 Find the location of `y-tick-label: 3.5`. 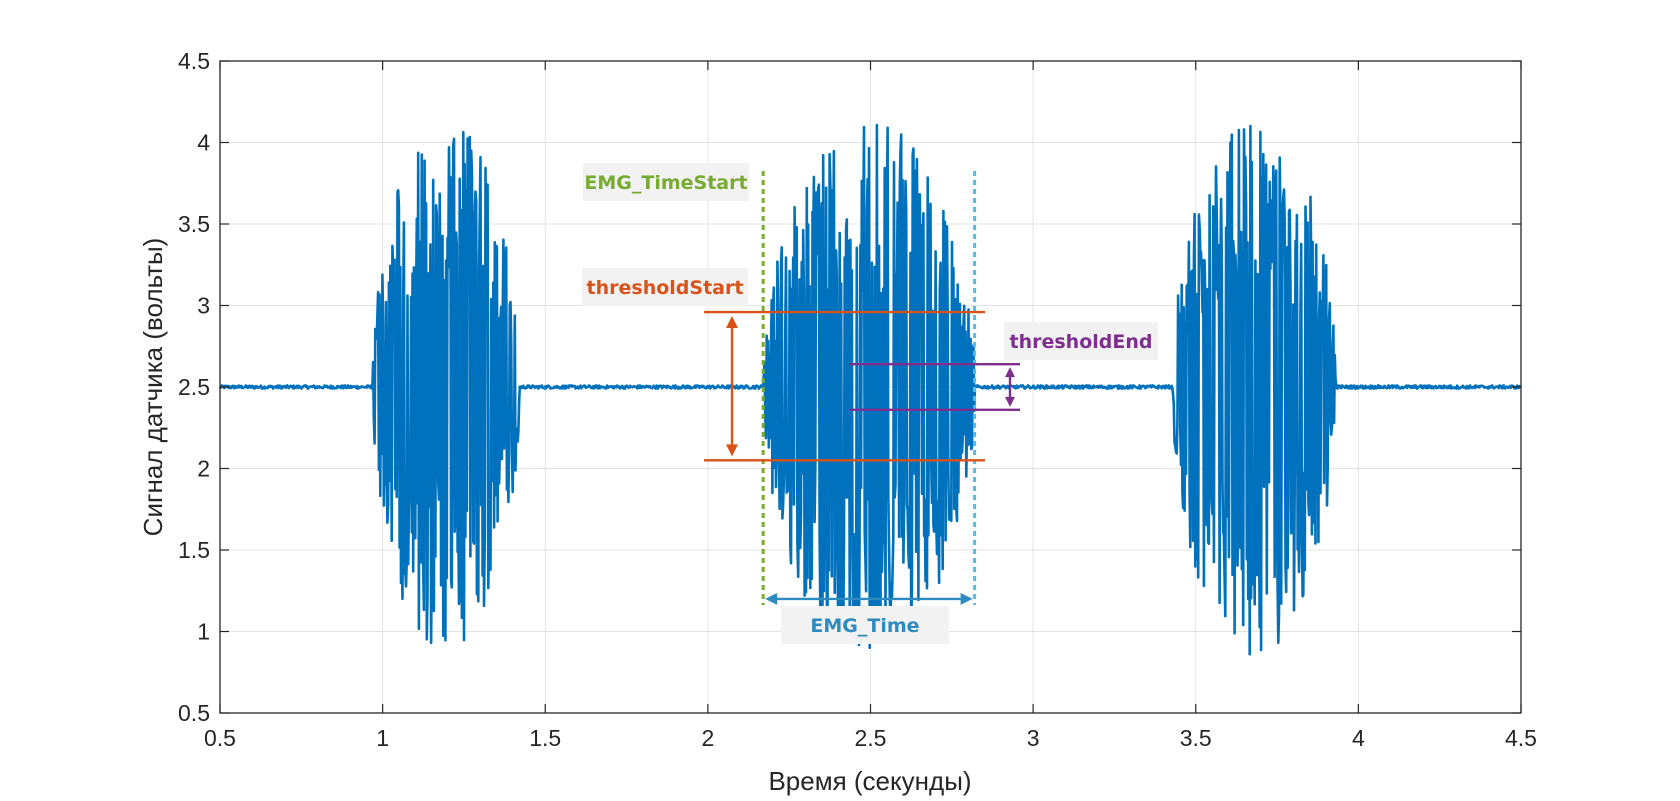

y-tick-label: 3.5 is located at coordinates (194, 224).